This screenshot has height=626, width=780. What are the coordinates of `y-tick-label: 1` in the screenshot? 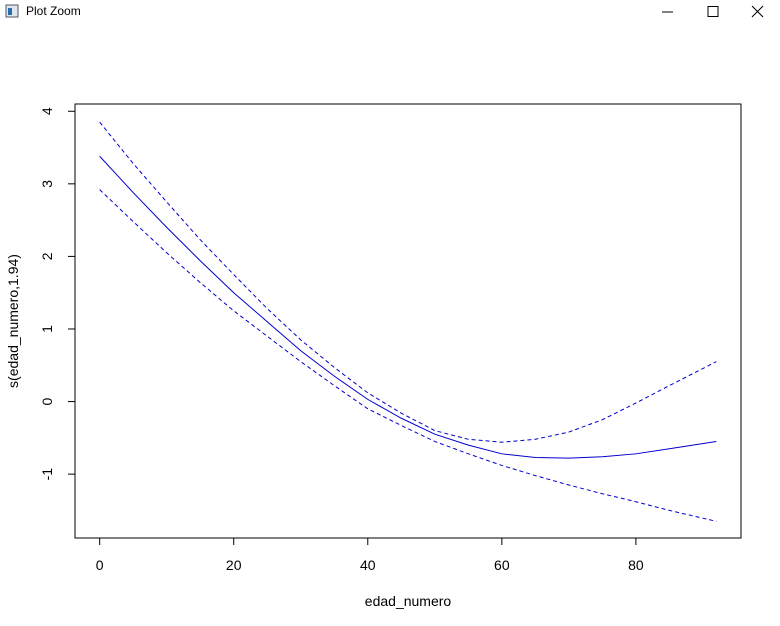 It's located at (47, 329).